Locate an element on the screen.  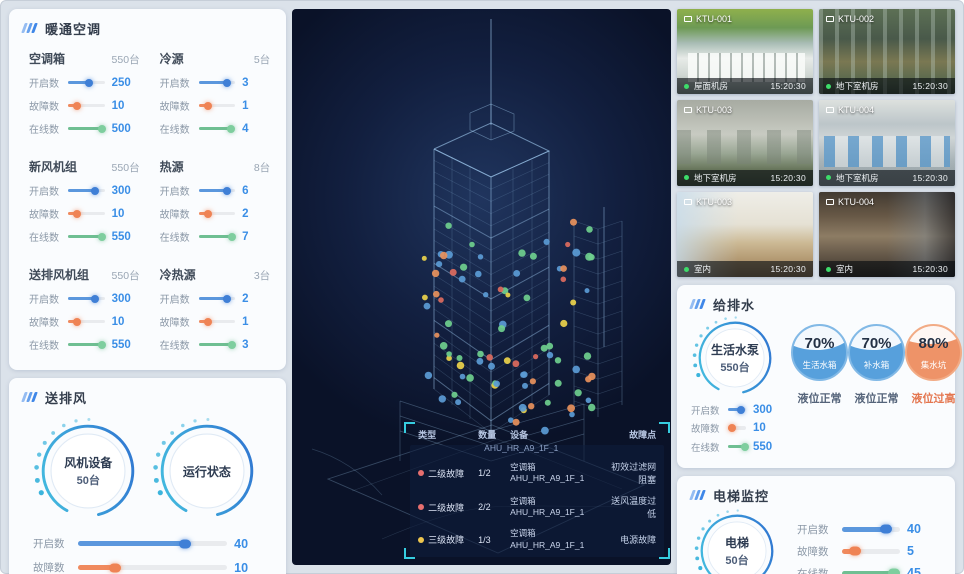
camera-tile: KTU-002 地下室机房 15:20:30 is located at coordinates (887, 52).